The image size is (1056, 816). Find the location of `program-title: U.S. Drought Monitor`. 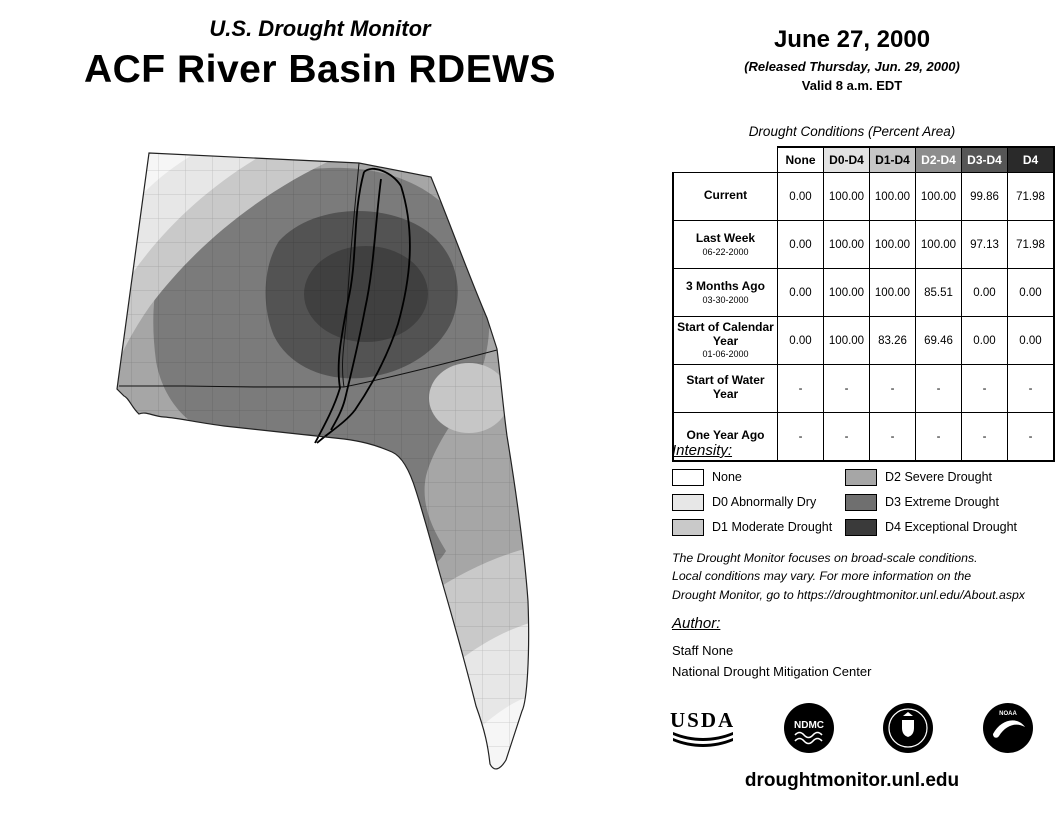

program-title: U.S. Drought Monitor is located at coordinates (320, 28).